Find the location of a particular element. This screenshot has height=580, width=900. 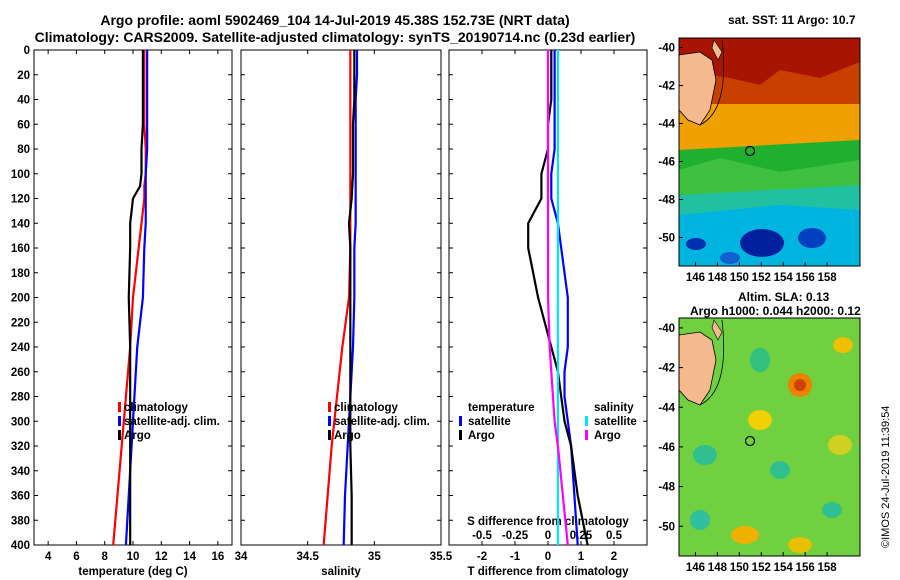

legend-s-argo: Argo is located at coordinates (607, 436).